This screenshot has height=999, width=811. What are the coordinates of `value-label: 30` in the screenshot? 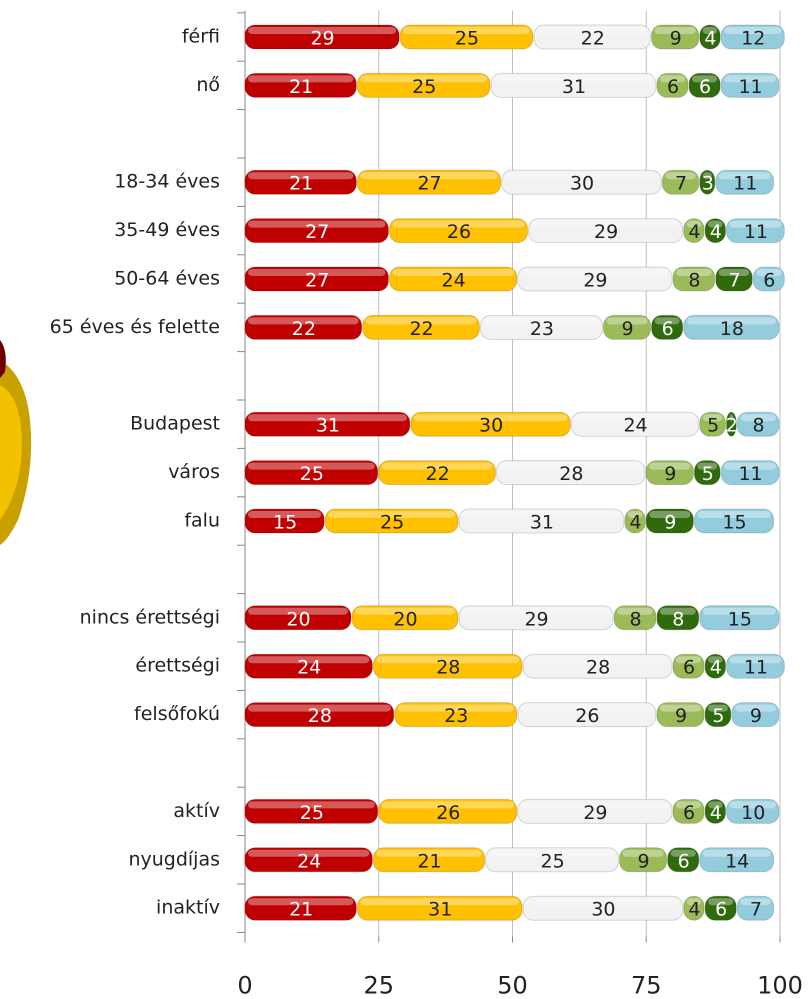 It's located at (582, 184).